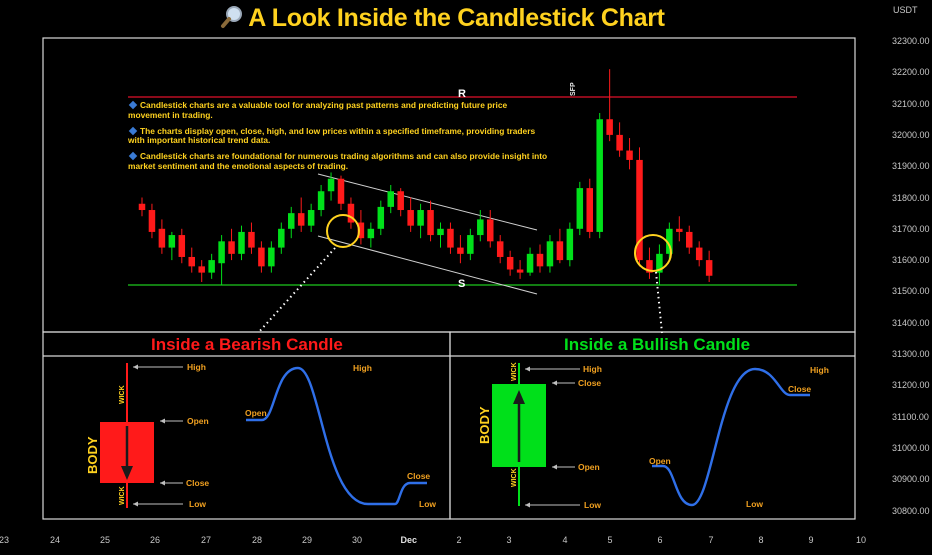 The image size is (932, 555). What do you see at coordinates (162, 483) in the screenshot?
I see `bearish-close-arrowhead` at bounding box center [162, 483].